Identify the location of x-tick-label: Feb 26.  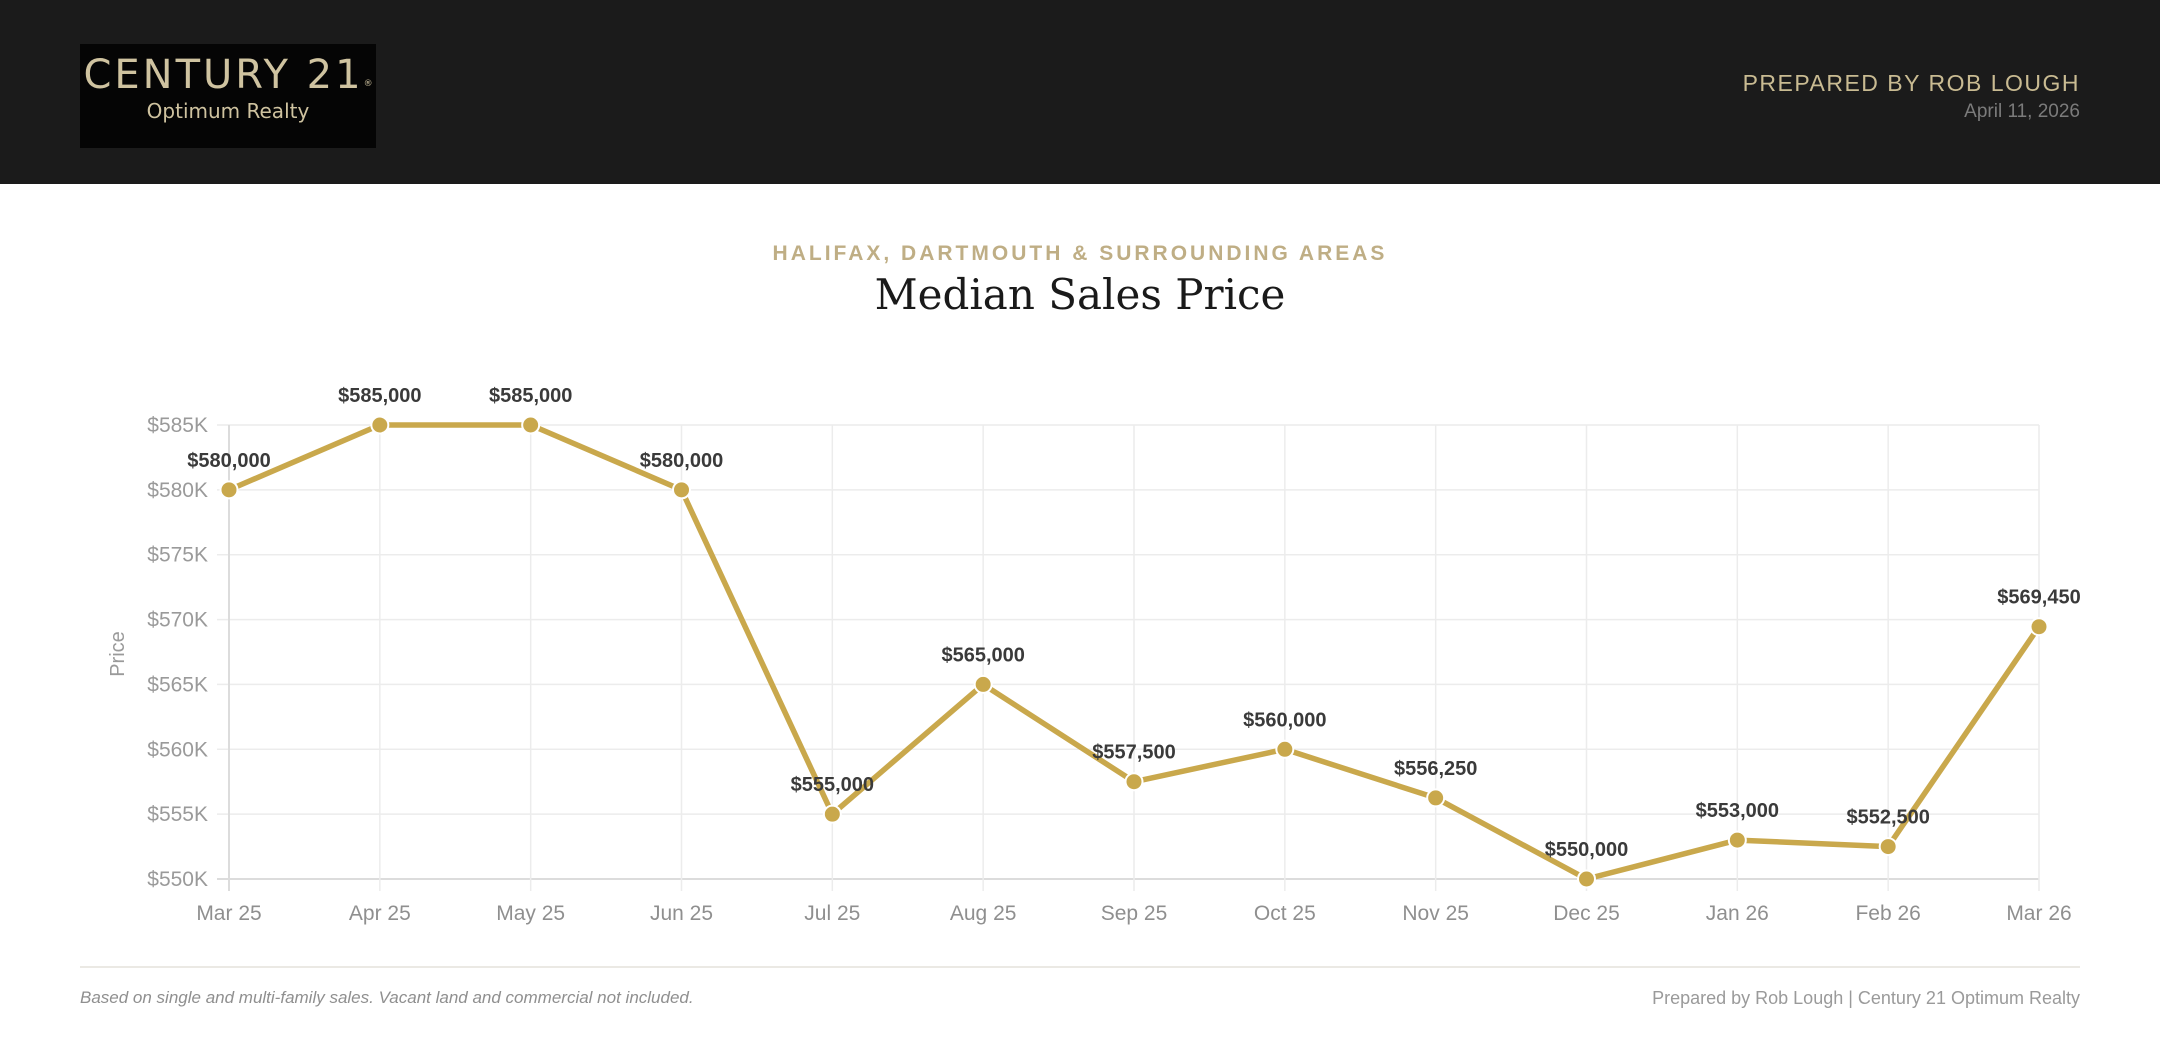
(1887, 913).